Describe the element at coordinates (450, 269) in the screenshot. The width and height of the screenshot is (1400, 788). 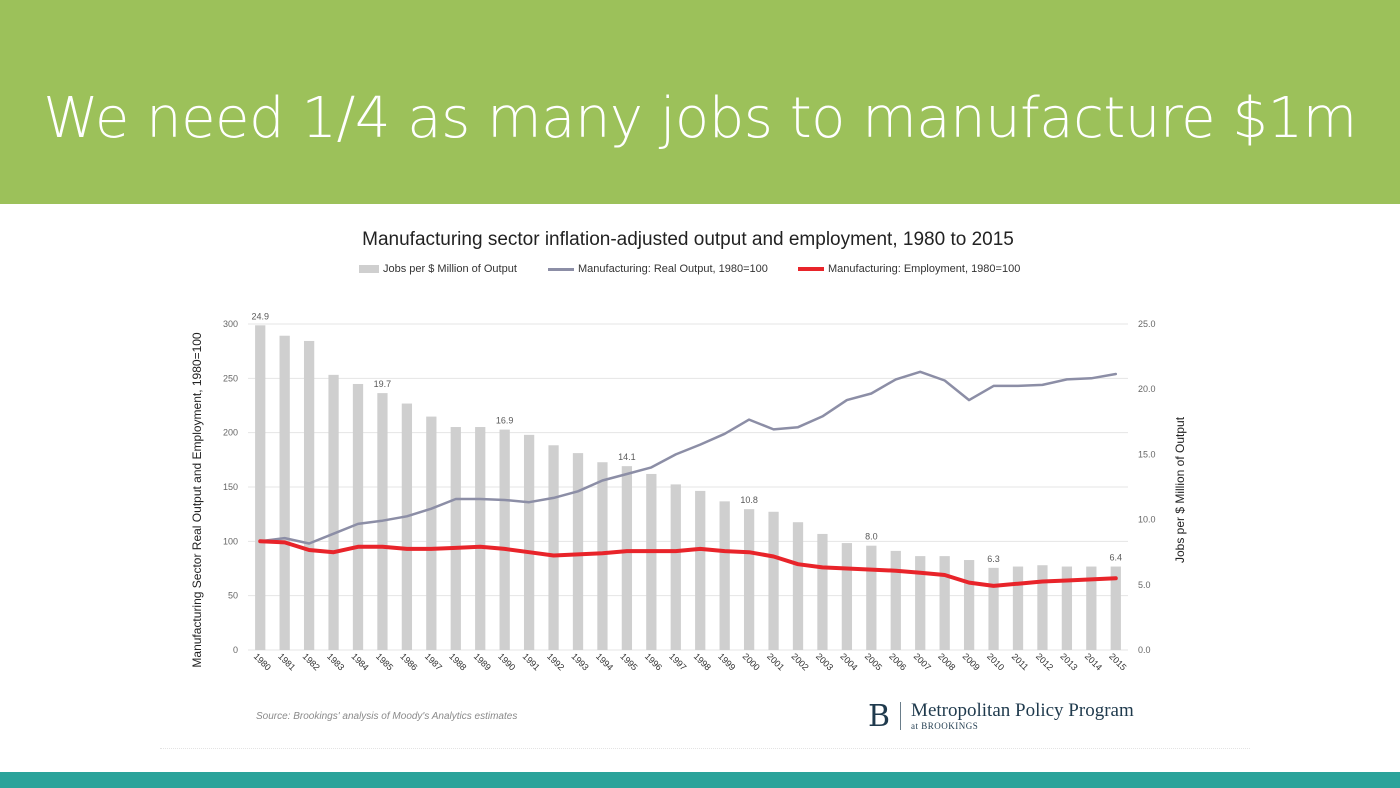
I see `legend-label-jobs: Jobs per $ Million of Output` at that location.